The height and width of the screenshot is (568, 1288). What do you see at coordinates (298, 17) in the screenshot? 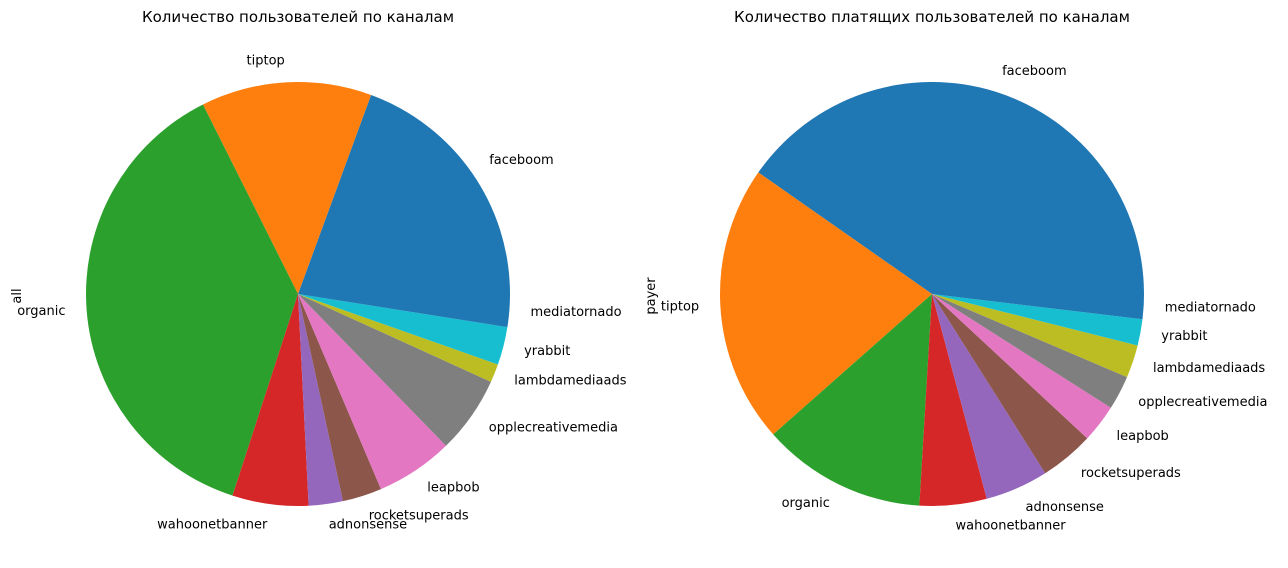
I see `chart-title: Количество пользователей по каналам` at bounding box center [298, 17].